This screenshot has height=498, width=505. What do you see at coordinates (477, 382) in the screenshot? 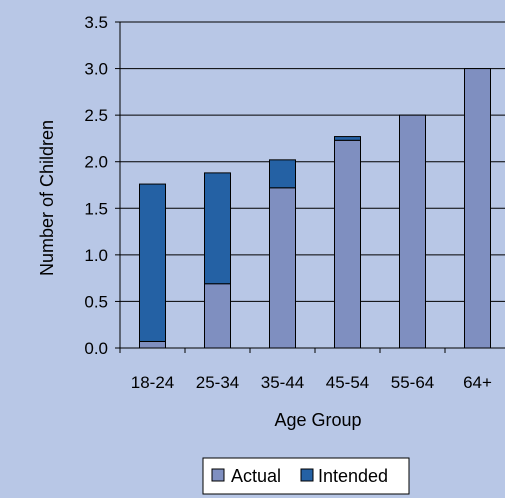
I see `x-tick-label: 64+` at bounding box center [477, 382].